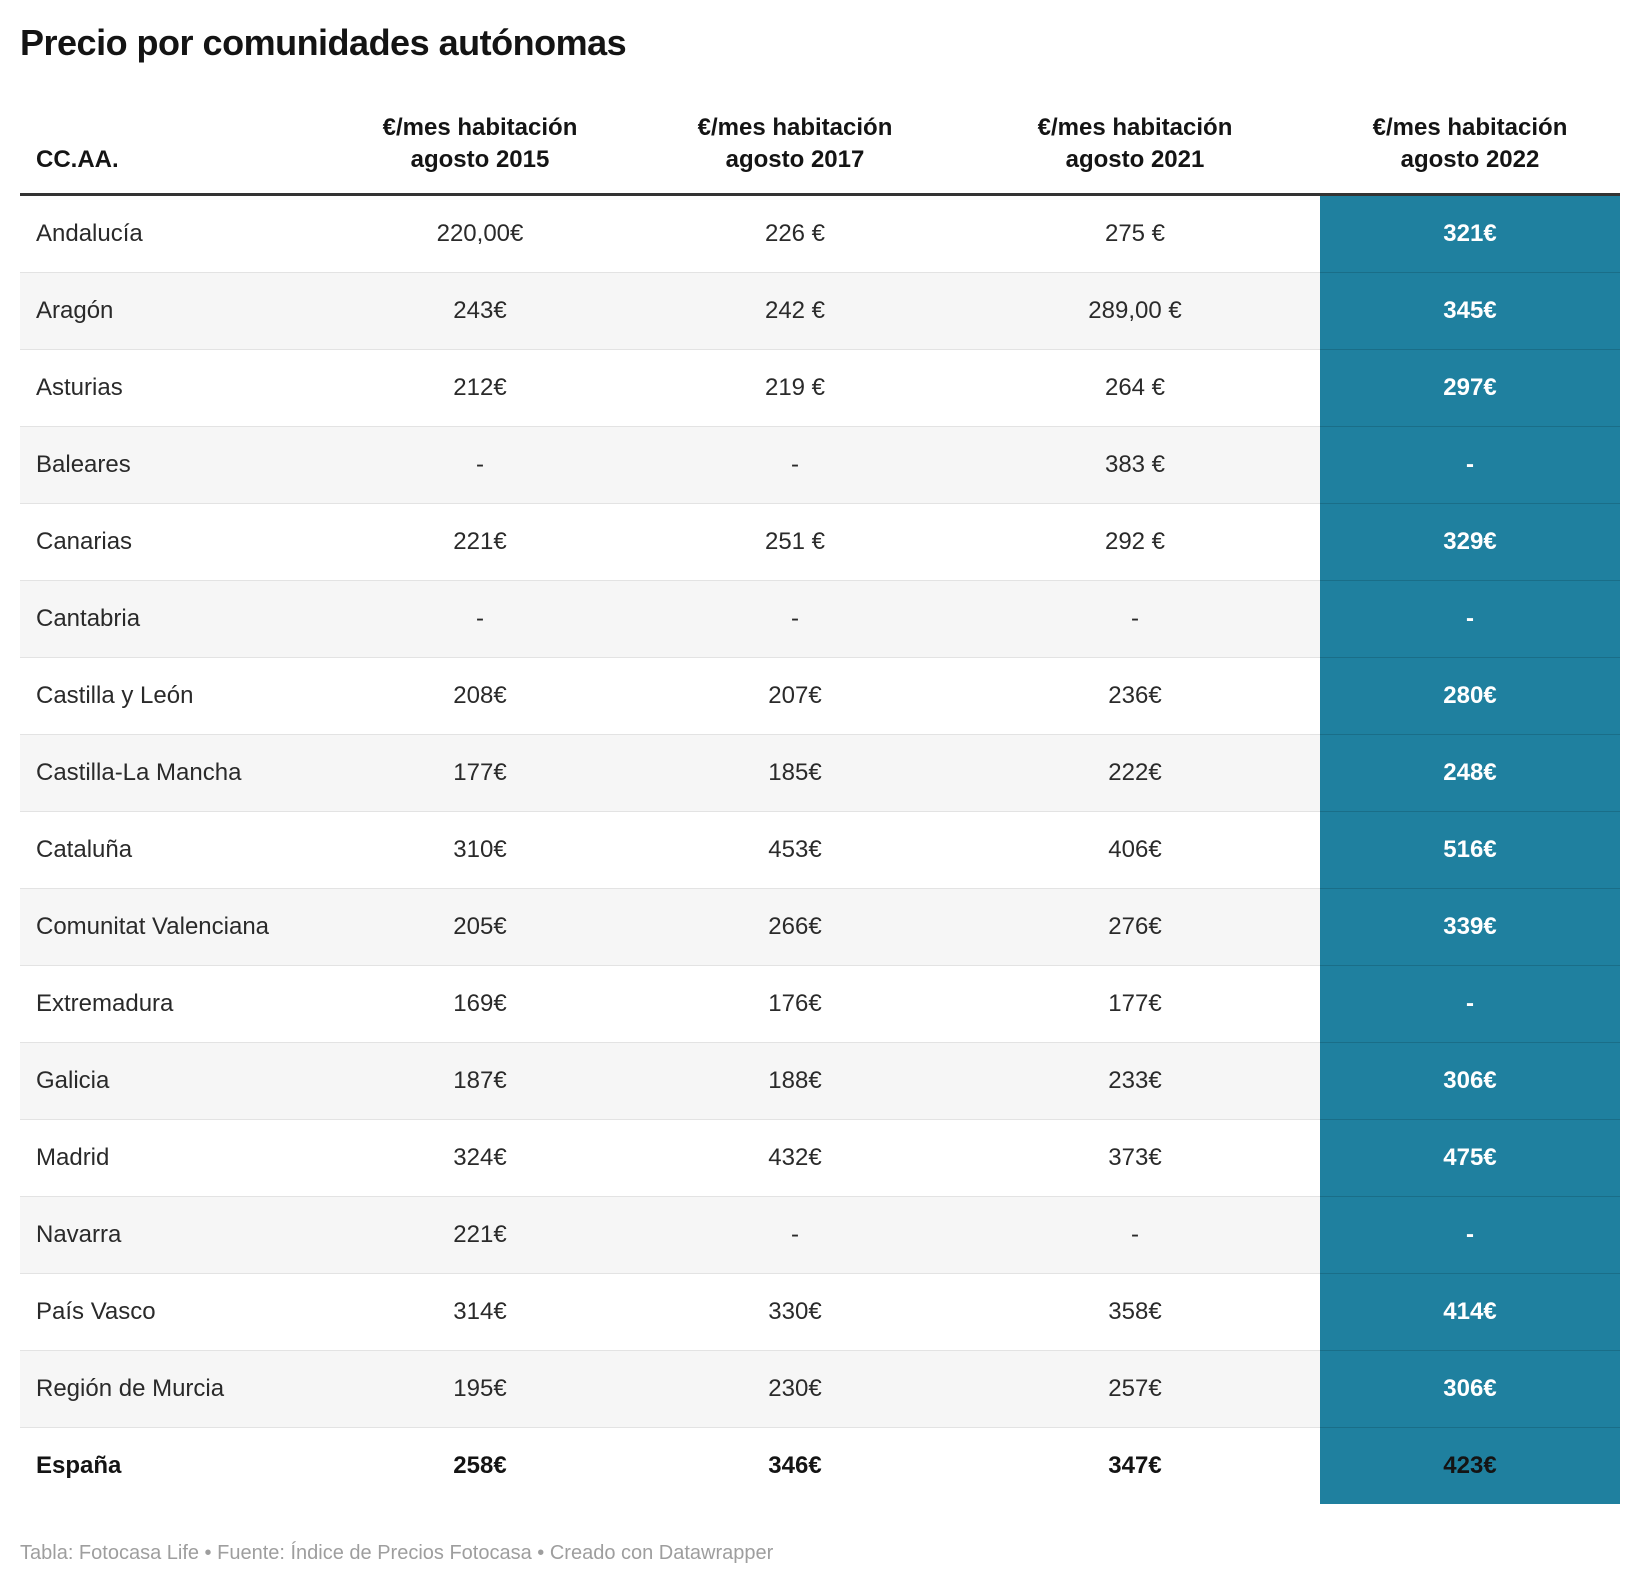  Describe the element at coordinates (1470, 310) in the screenshot. I see `price-2022: 345€` at that location.